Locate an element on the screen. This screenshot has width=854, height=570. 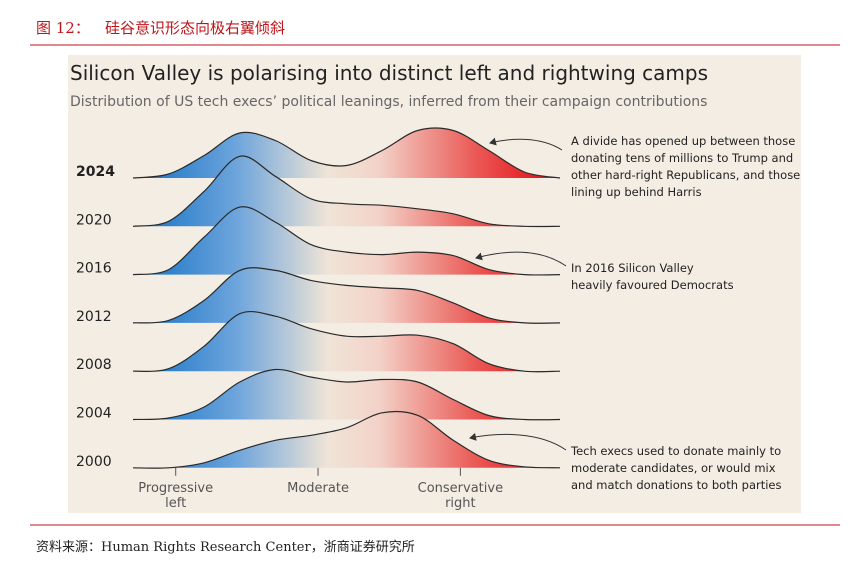
annotation: A divide has opened up between those is located at coordinates (683, 141).